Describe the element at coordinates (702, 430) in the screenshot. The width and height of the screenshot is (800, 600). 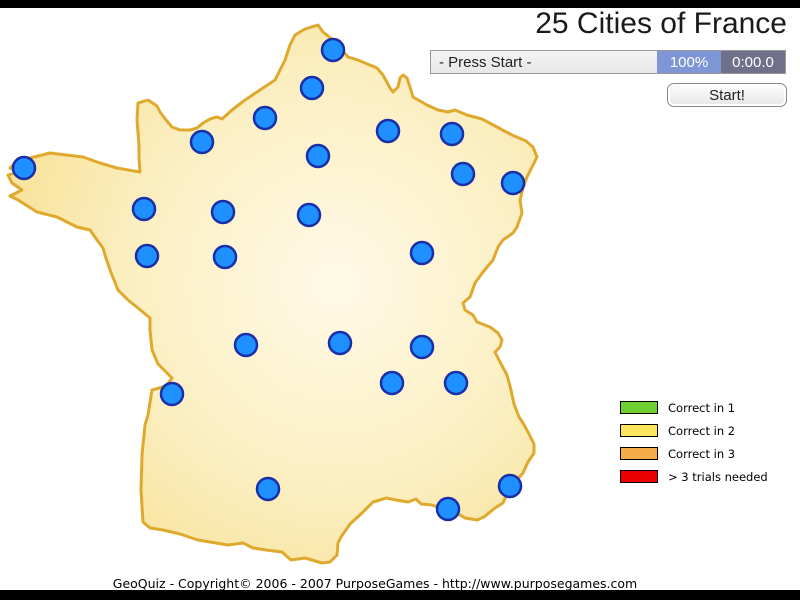
I see `legend-label: Correct in 2` at that location.